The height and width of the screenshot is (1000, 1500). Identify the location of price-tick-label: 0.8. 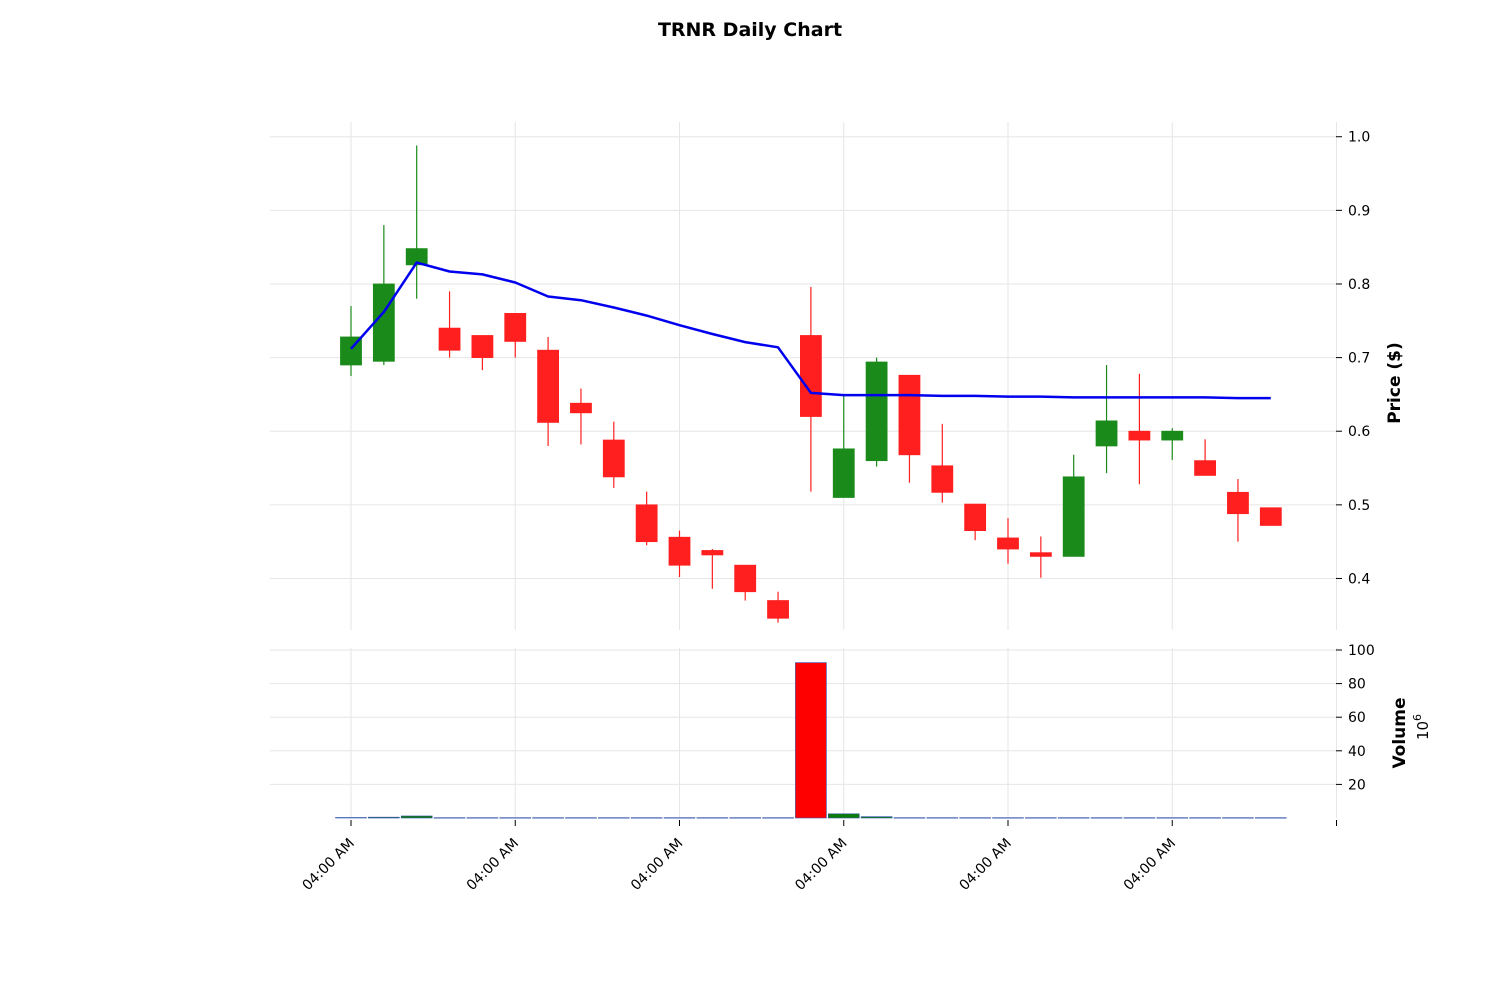
(1359, 285).